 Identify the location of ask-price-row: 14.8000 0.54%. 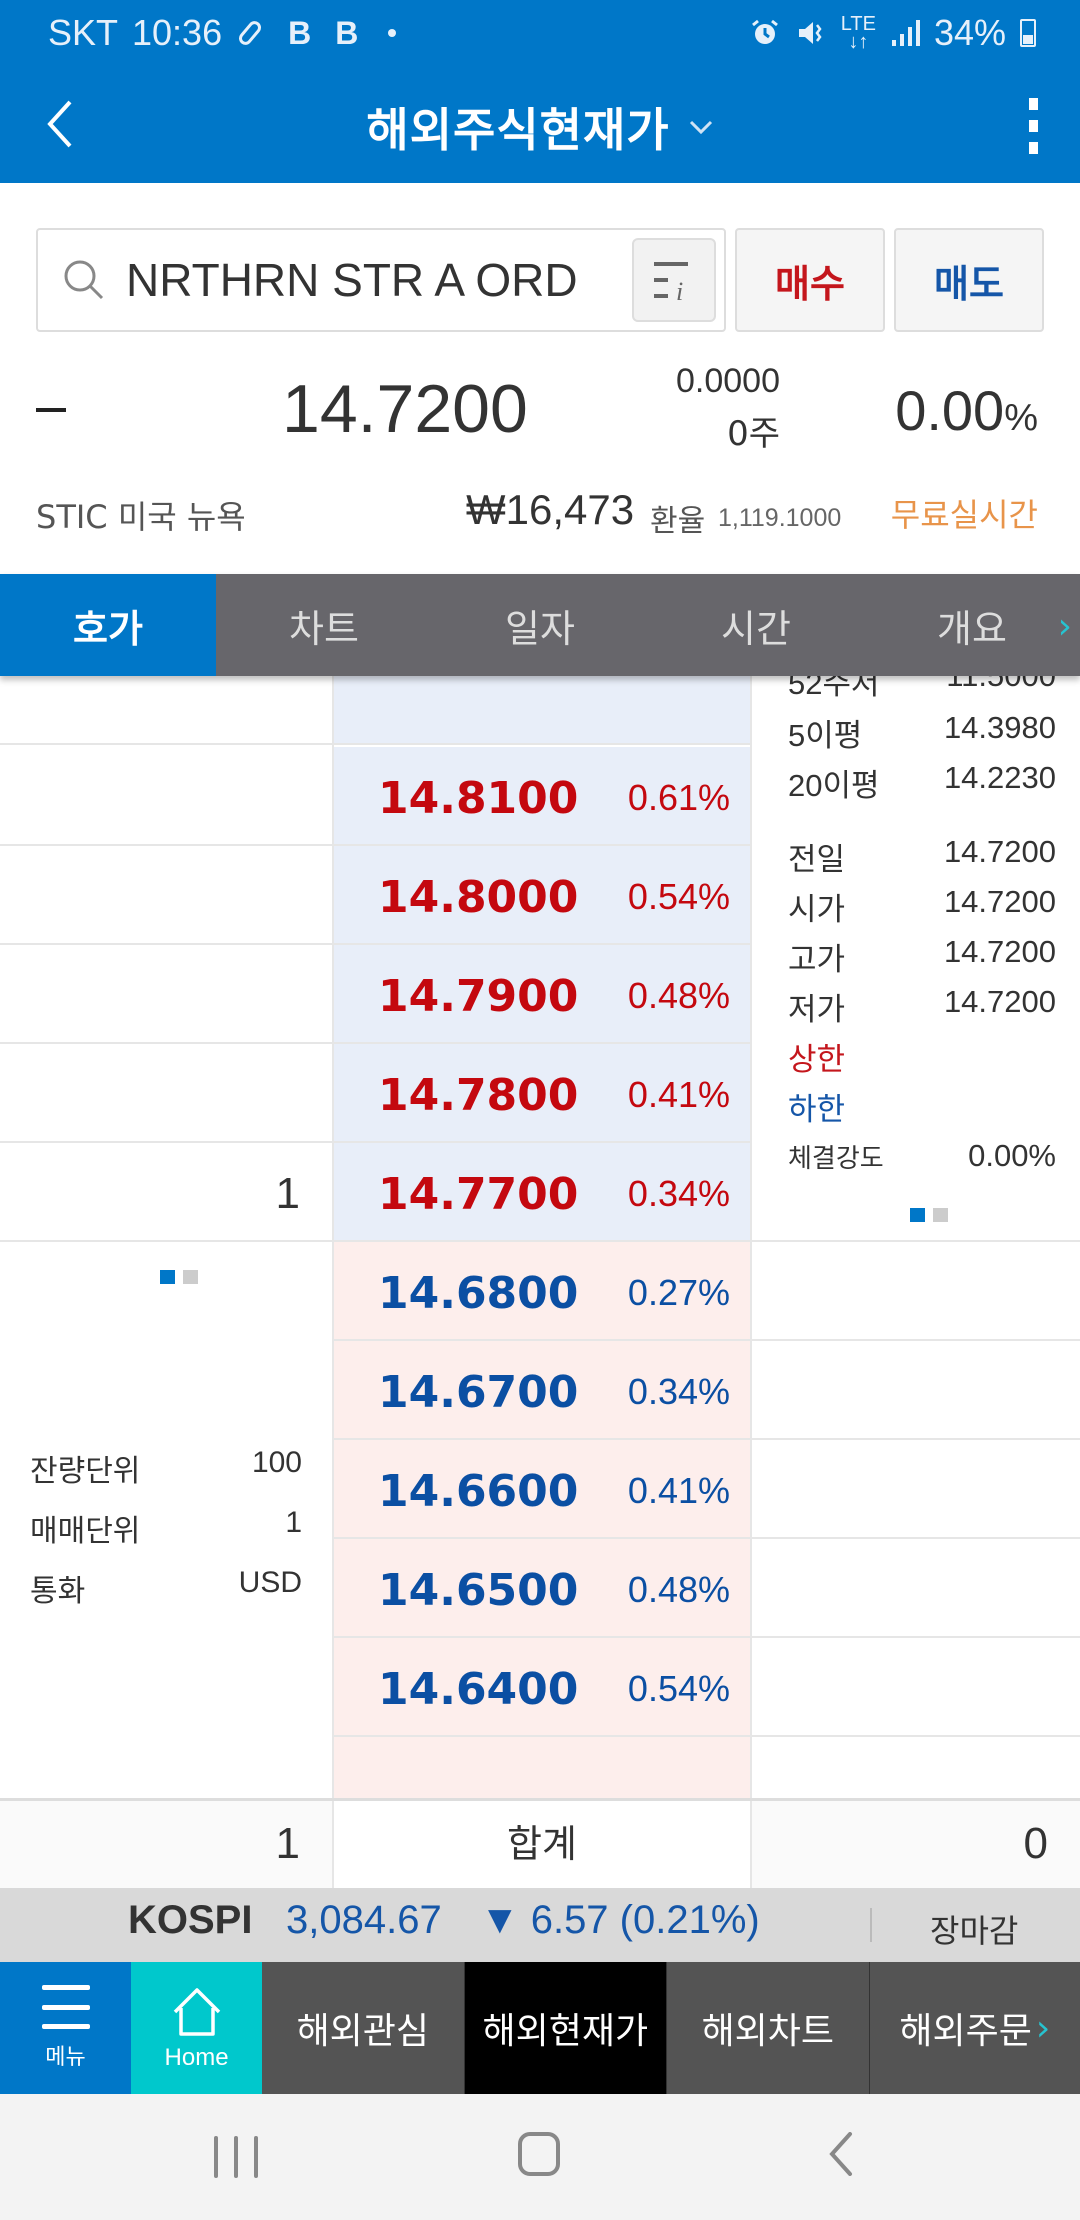
(542, 895).